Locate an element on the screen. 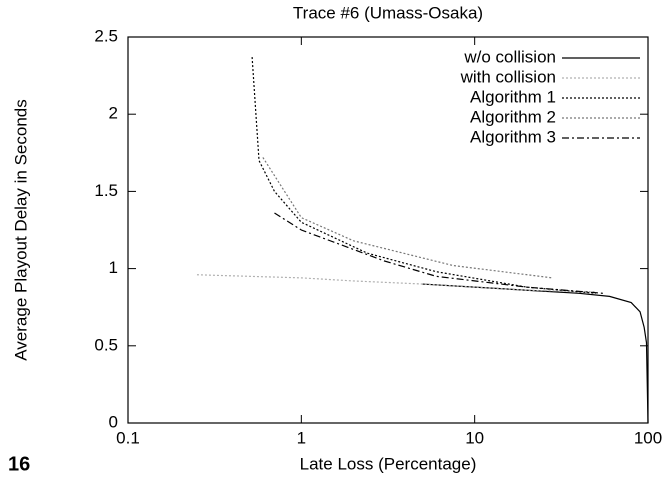 This screenshot has width=672, height=481. x-tick-label: 100 is located at coordinates (648, 437).